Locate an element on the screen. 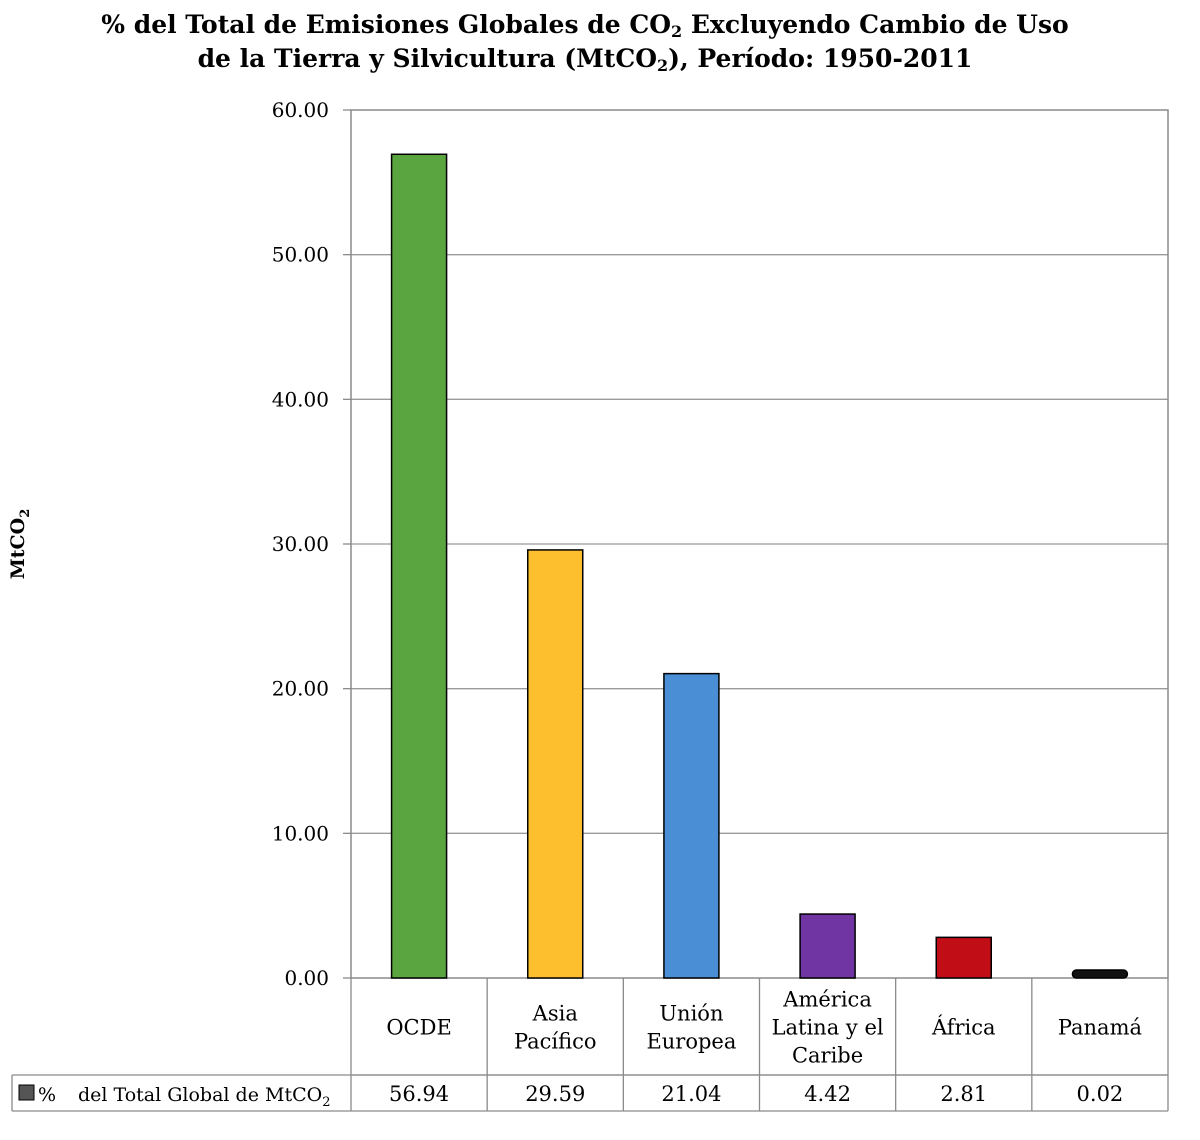 The image size is (1200, 1140). x-category-label: África is located at coordinates (963, 1028).